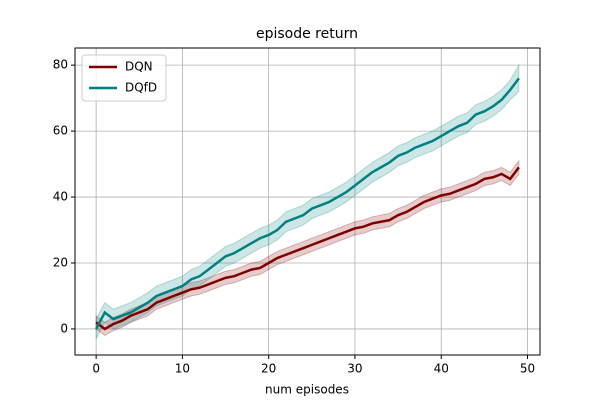  I want to click on x-tick-label: 10, so click(182, 369).